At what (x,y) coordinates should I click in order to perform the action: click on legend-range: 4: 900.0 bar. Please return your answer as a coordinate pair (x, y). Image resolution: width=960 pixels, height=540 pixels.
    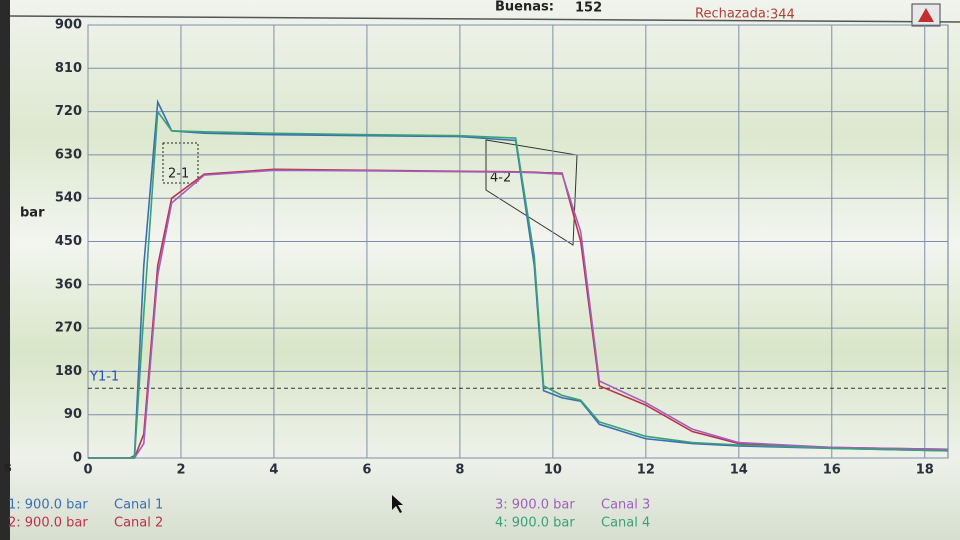
    Looking at the image, I should click on (535, 523).